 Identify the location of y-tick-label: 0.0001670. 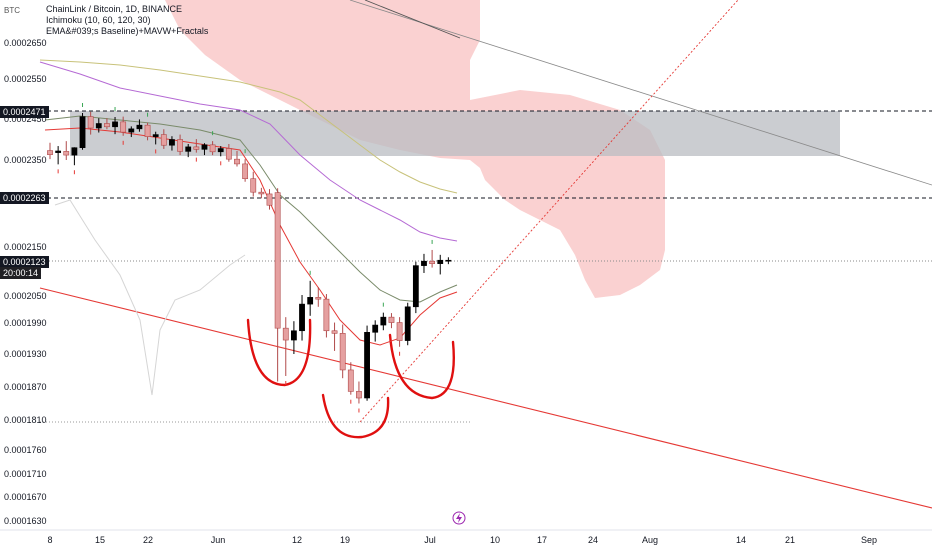
(25, 497).